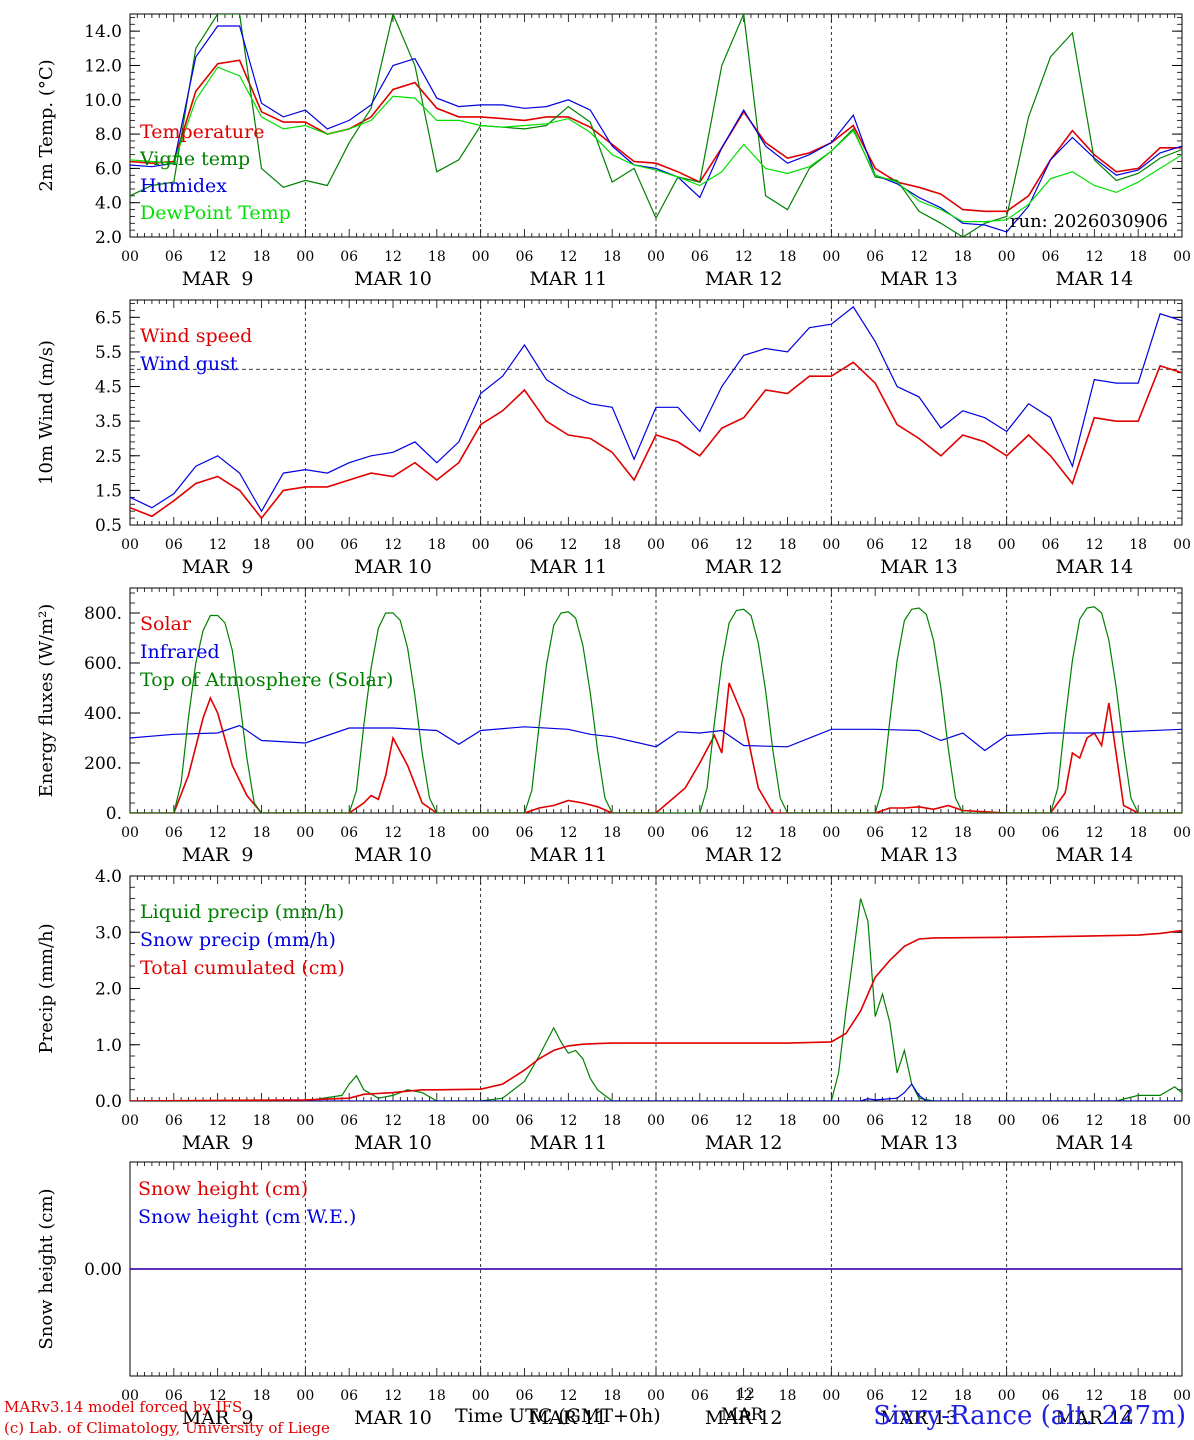 Image resolution: width=1194 pixels, height=1440 pixels. Describe the element at coordinates (108, 457) in the screenshot. I see `y-tick-label: 2.5` at that location.